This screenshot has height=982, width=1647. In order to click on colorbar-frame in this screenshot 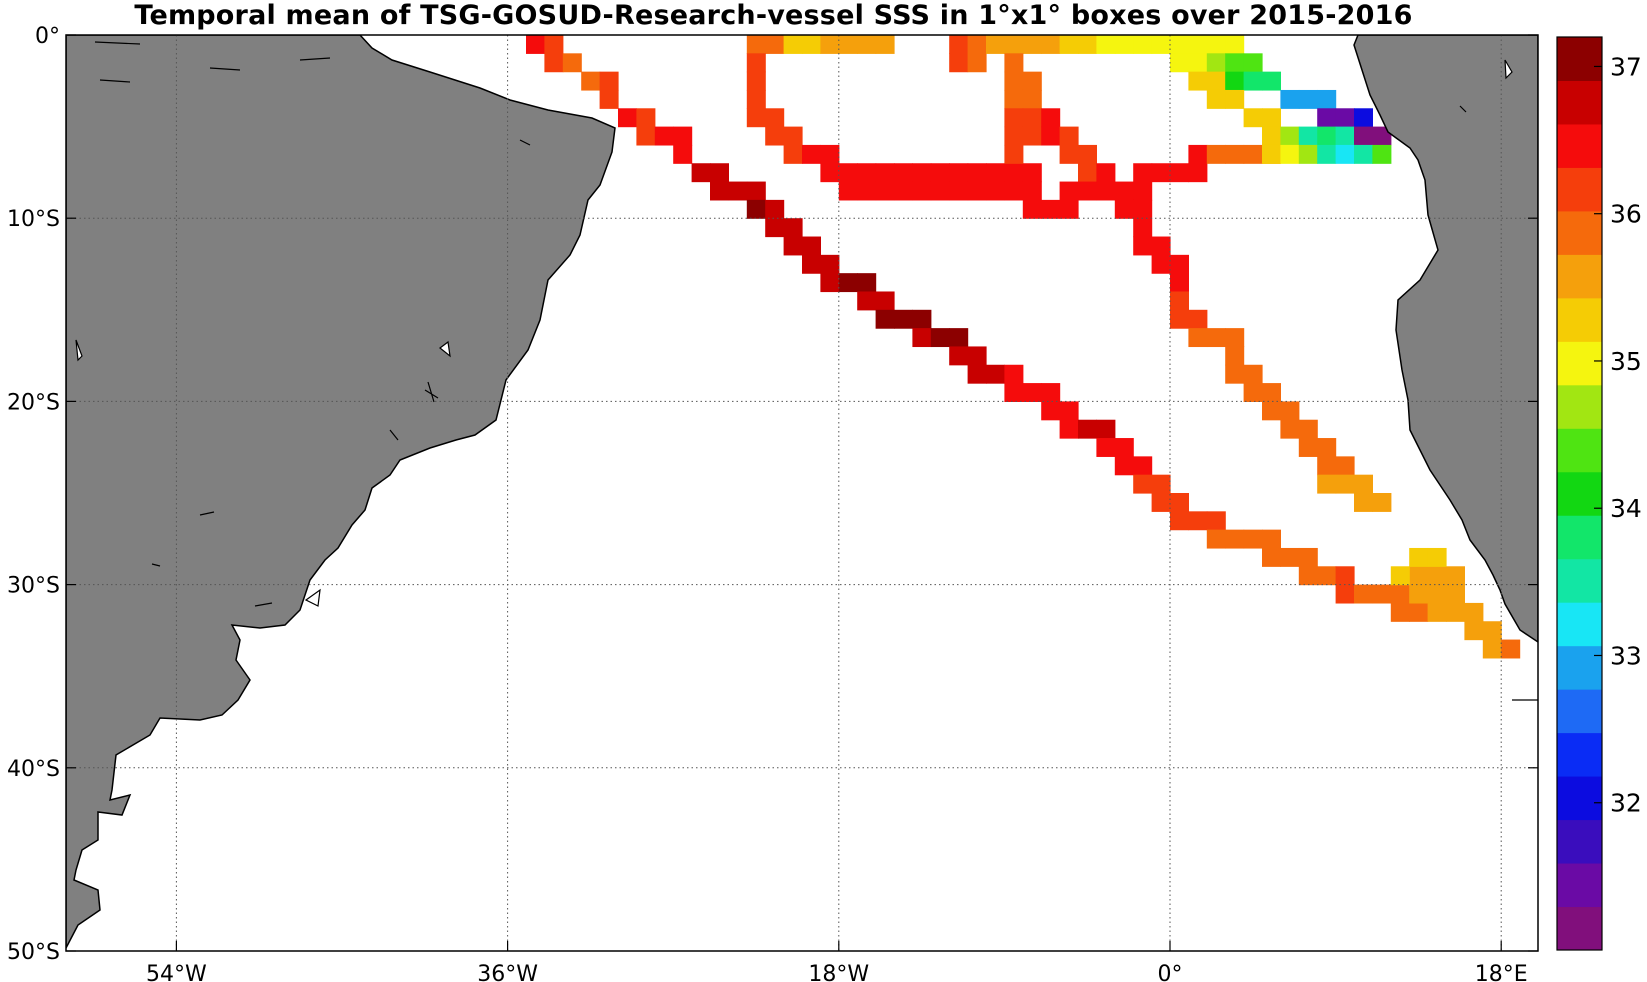, I will do `click(1579, 493)`.